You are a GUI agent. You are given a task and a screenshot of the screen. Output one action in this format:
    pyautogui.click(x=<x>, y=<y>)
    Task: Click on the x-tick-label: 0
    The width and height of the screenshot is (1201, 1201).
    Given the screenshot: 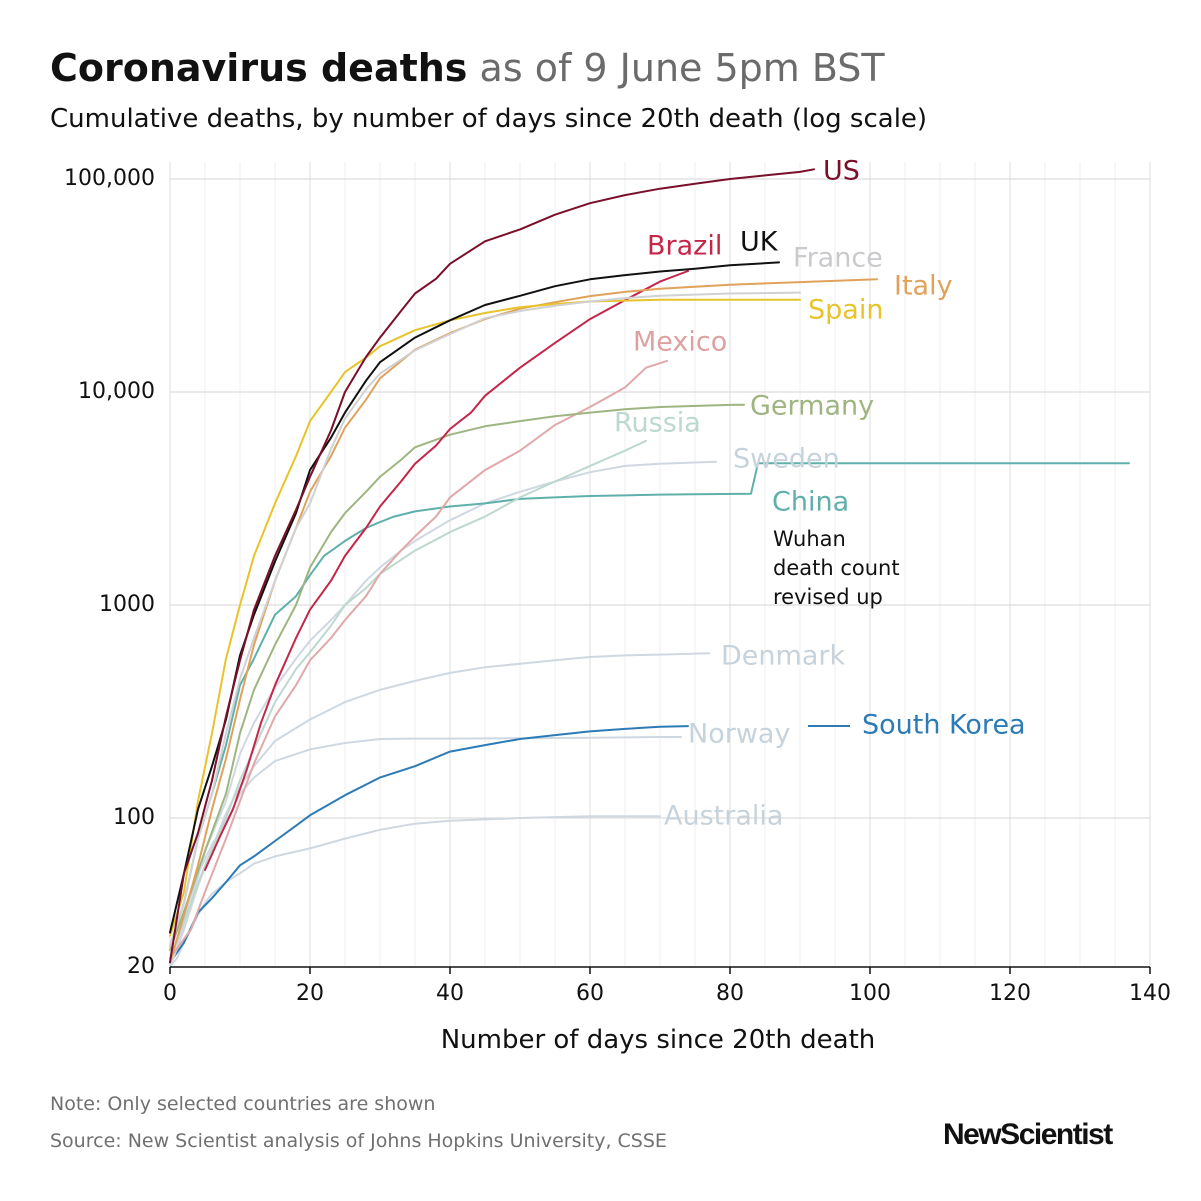 What is the action you would take?
    pyautogui.click(x=170, y=993)
    